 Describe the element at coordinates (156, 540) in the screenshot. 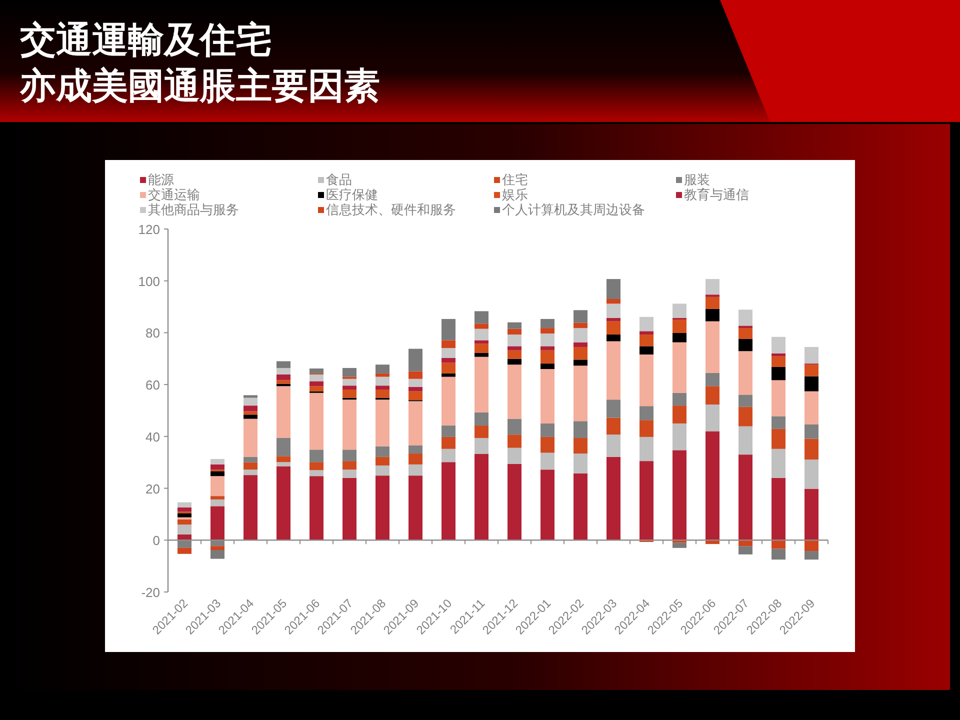

I see `y-tick-label: 0` at that location.